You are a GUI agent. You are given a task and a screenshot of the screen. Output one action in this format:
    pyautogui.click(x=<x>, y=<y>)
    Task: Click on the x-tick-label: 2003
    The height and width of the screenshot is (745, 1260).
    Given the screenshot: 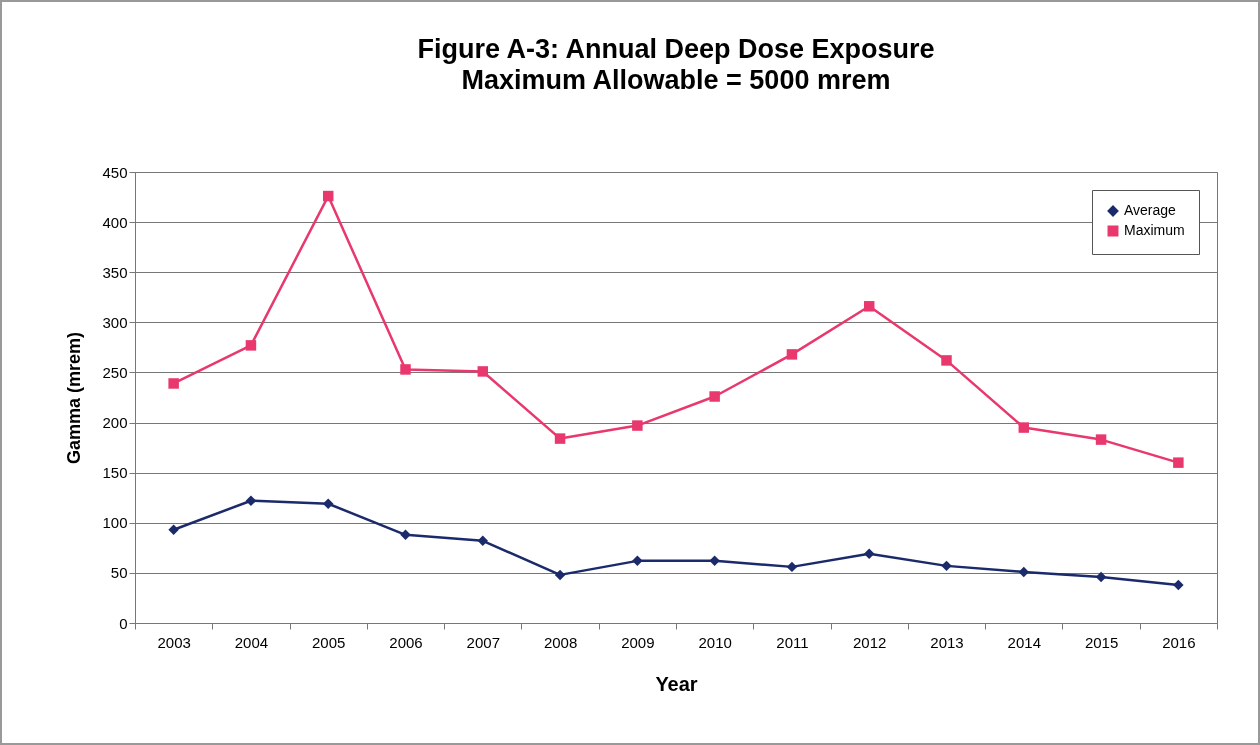 What is the action you would take?
    pyautogui.click(x=174, y=642)
    